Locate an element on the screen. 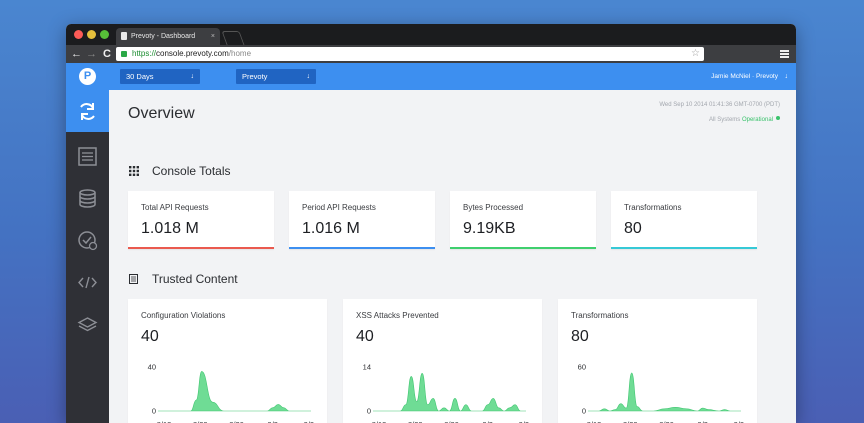 This screenshot has height=423, width=864. sidebar-item-overview is located at coordinates (87, 111).